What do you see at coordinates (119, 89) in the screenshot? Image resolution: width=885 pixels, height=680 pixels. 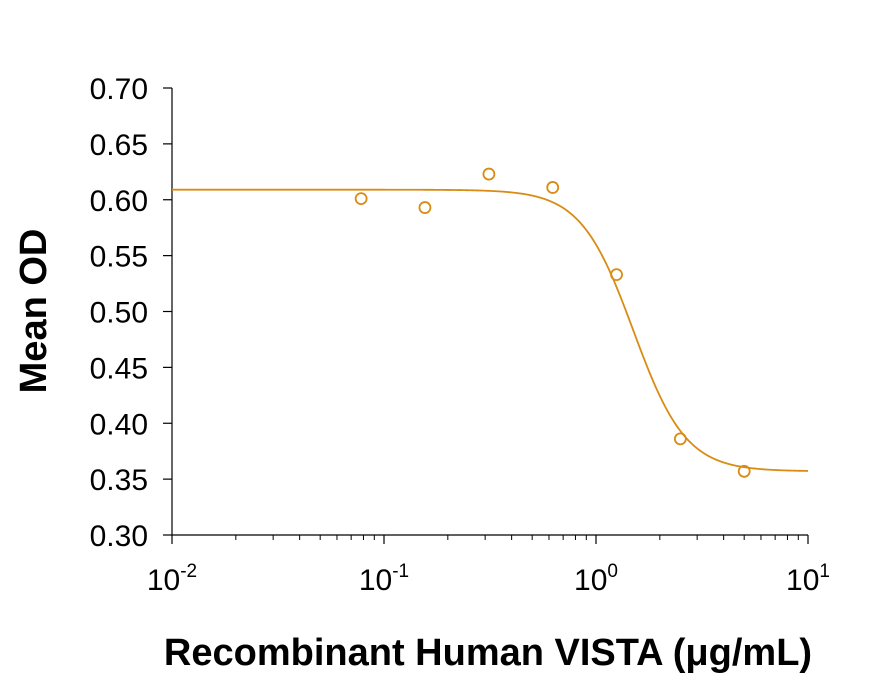 I see `y-tick-label: 0.70` at bounding box center [119, 89].